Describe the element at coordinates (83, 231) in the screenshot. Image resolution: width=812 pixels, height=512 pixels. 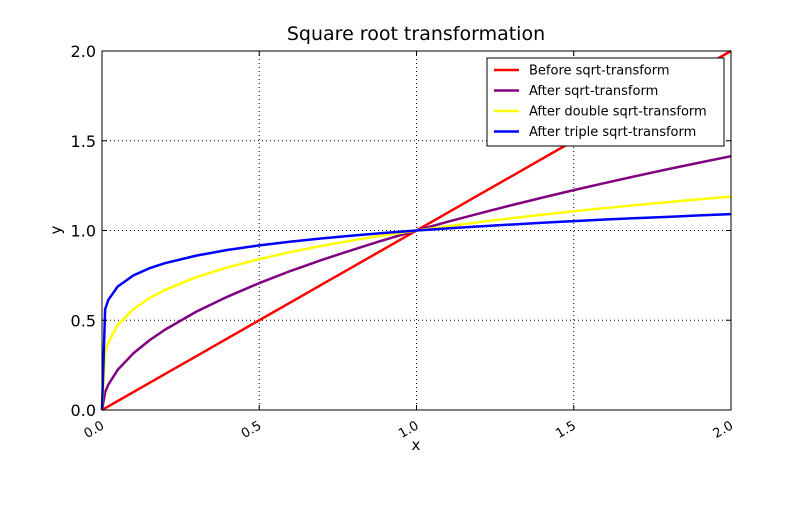
I see `y-tick-label: 1.0` at that location.